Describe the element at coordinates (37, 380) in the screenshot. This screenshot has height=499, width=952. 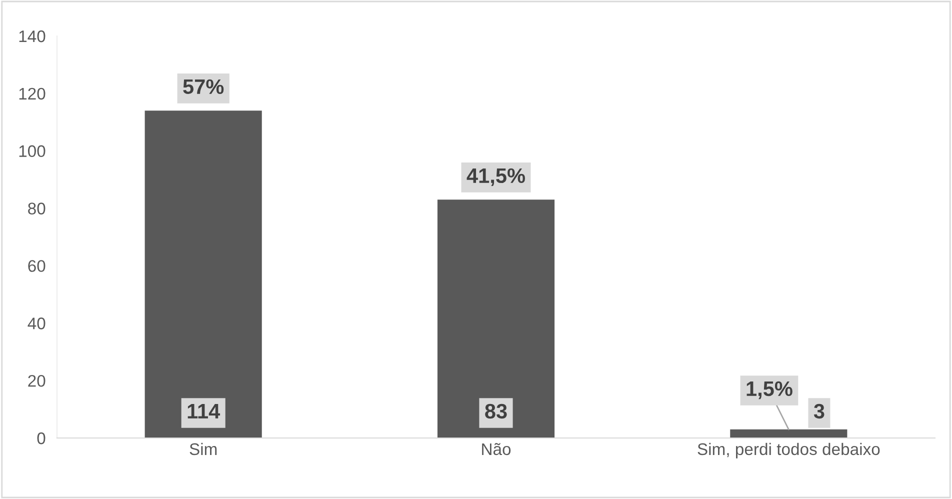
I see `y-tick-label: 20` at that location.